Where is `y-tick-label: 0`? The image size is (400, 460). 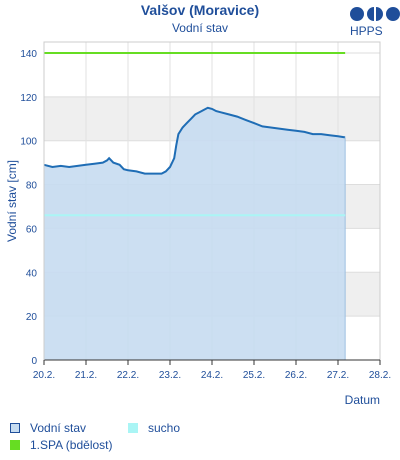
y-tick-label: 0 is located at coordinates (34, 361).